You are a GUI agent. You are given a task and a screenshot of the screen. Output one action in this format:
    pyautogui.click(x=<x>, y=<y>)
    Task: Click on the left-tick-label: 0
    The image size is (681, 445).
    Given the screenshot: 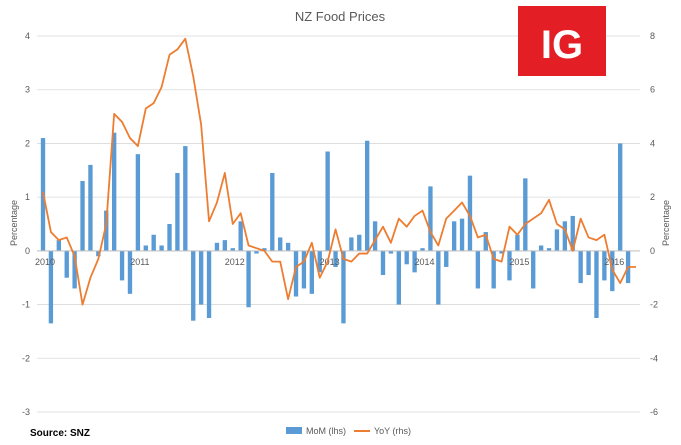 What is the action you would take?
    pyautogui.click(x=27, y=251)
    